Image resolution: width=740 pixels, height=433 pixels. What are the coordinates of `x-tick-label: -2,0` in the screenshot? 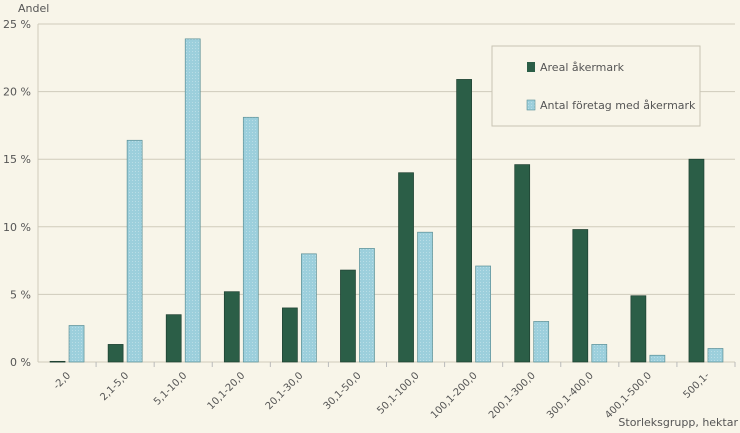 It's located at (63, 381).